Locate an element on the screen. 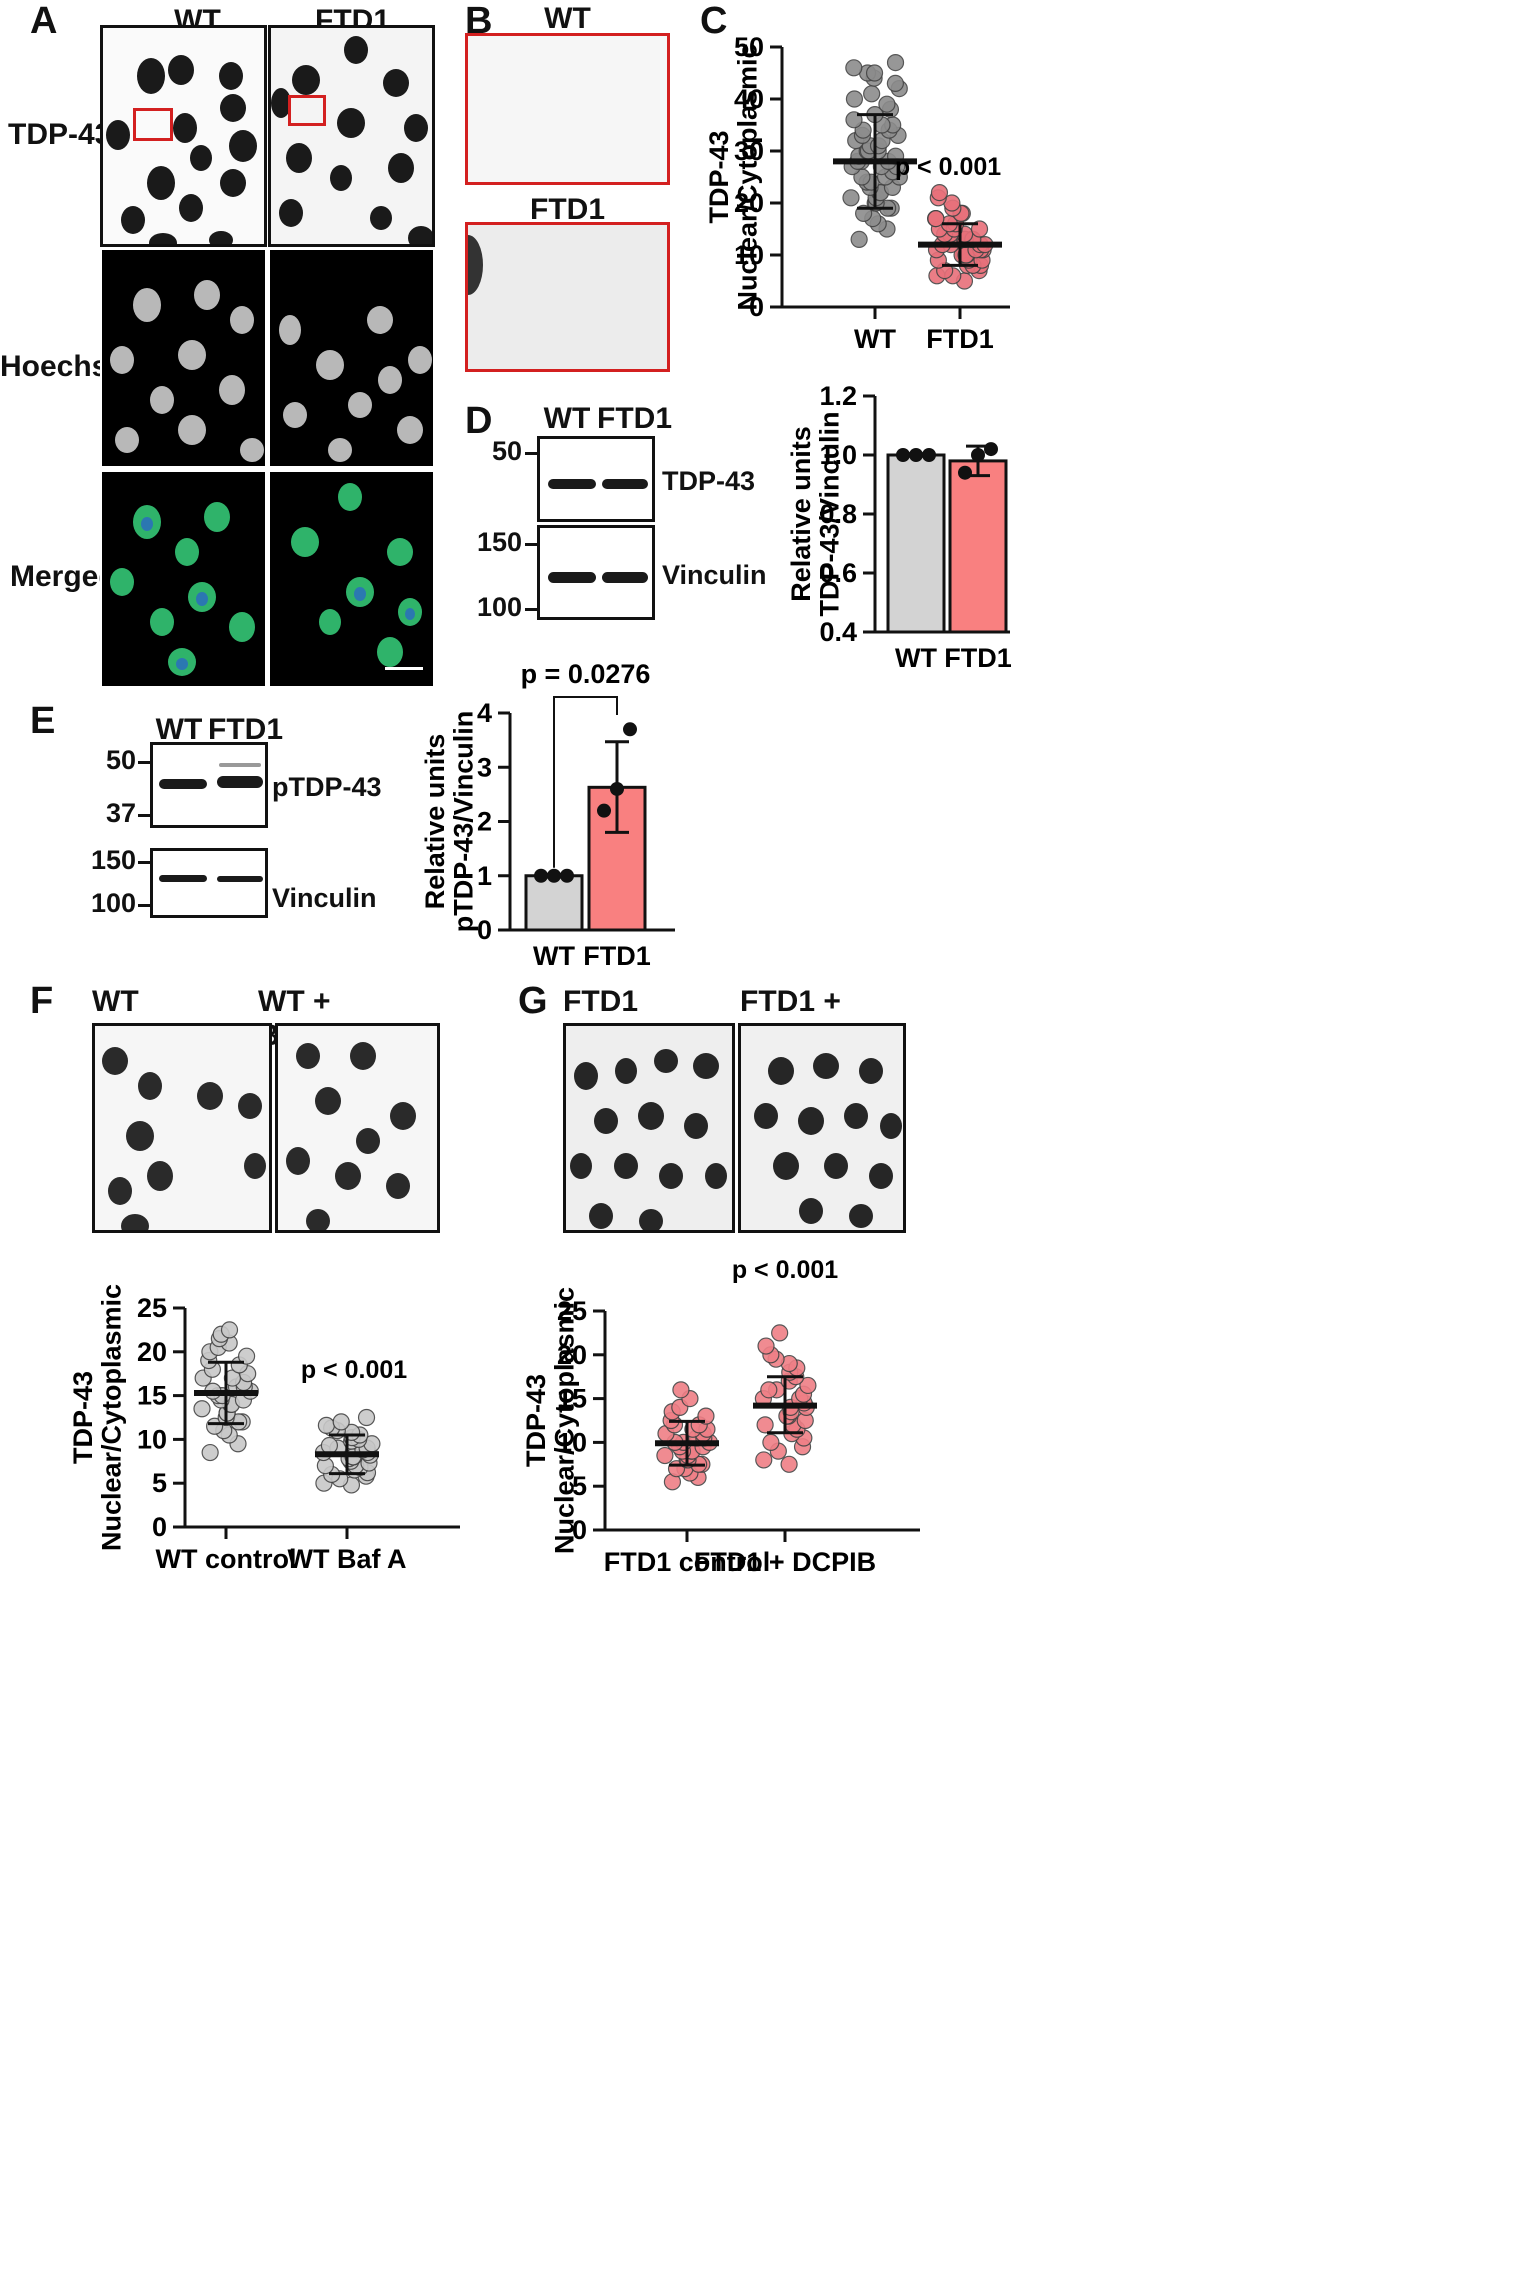 This screenshot has width=1522, height=2285. p-value-annotation: p < 0.001 is located at coordinates (354, 1370).